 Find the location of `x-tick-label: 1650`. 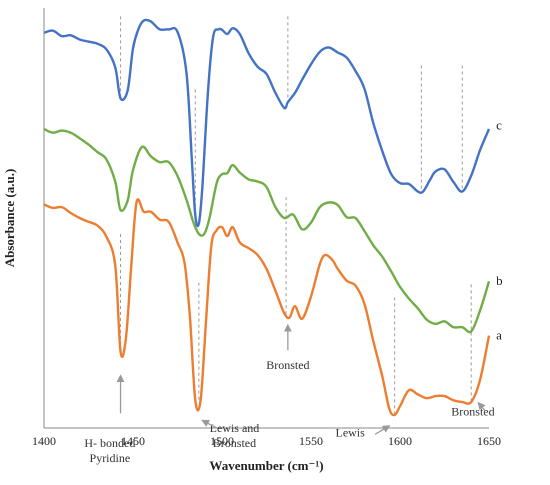

x-tick-label: 1650 is located at coordinates (489, 441).